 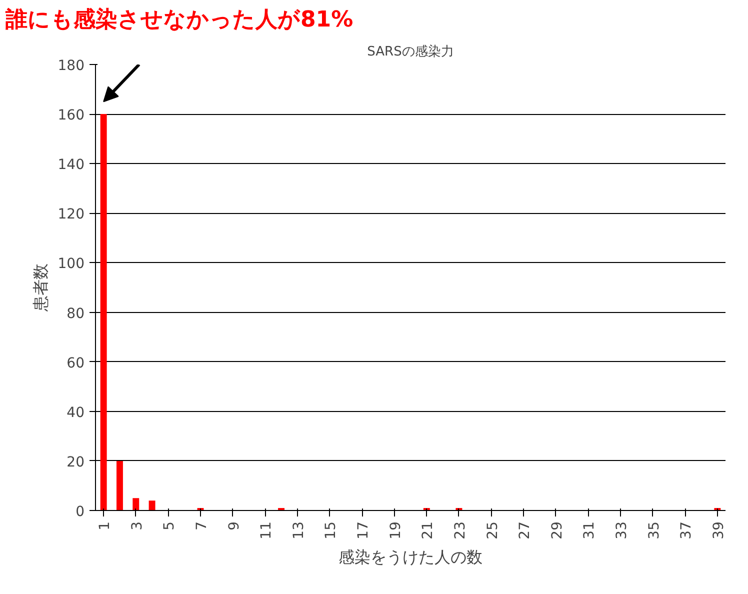 I want to click on x-tick-label: 7, so click(x=202, y=525).